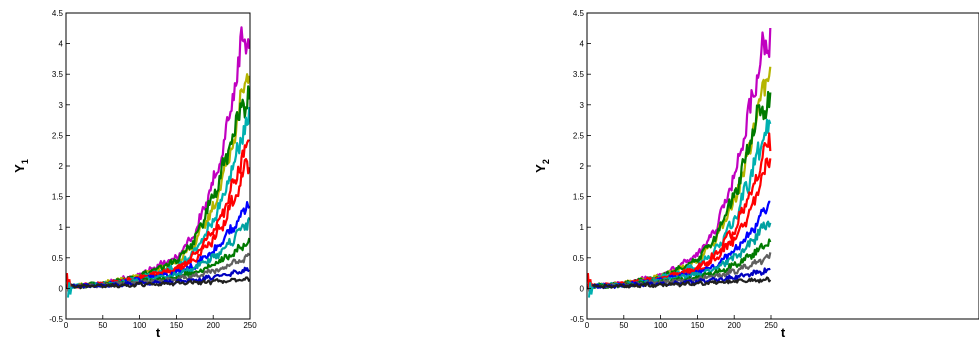 The height and width of the screenshot is (341, 979). I want to click on y-axis-label: Y1, so click(21, 166).